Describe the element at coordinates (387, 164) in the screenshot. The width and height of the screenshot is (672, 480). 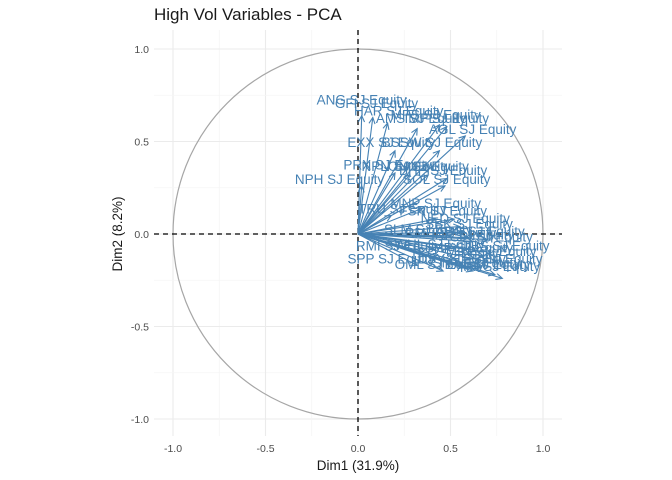
I see `variable-label: PRX SJ Equity` at that location.